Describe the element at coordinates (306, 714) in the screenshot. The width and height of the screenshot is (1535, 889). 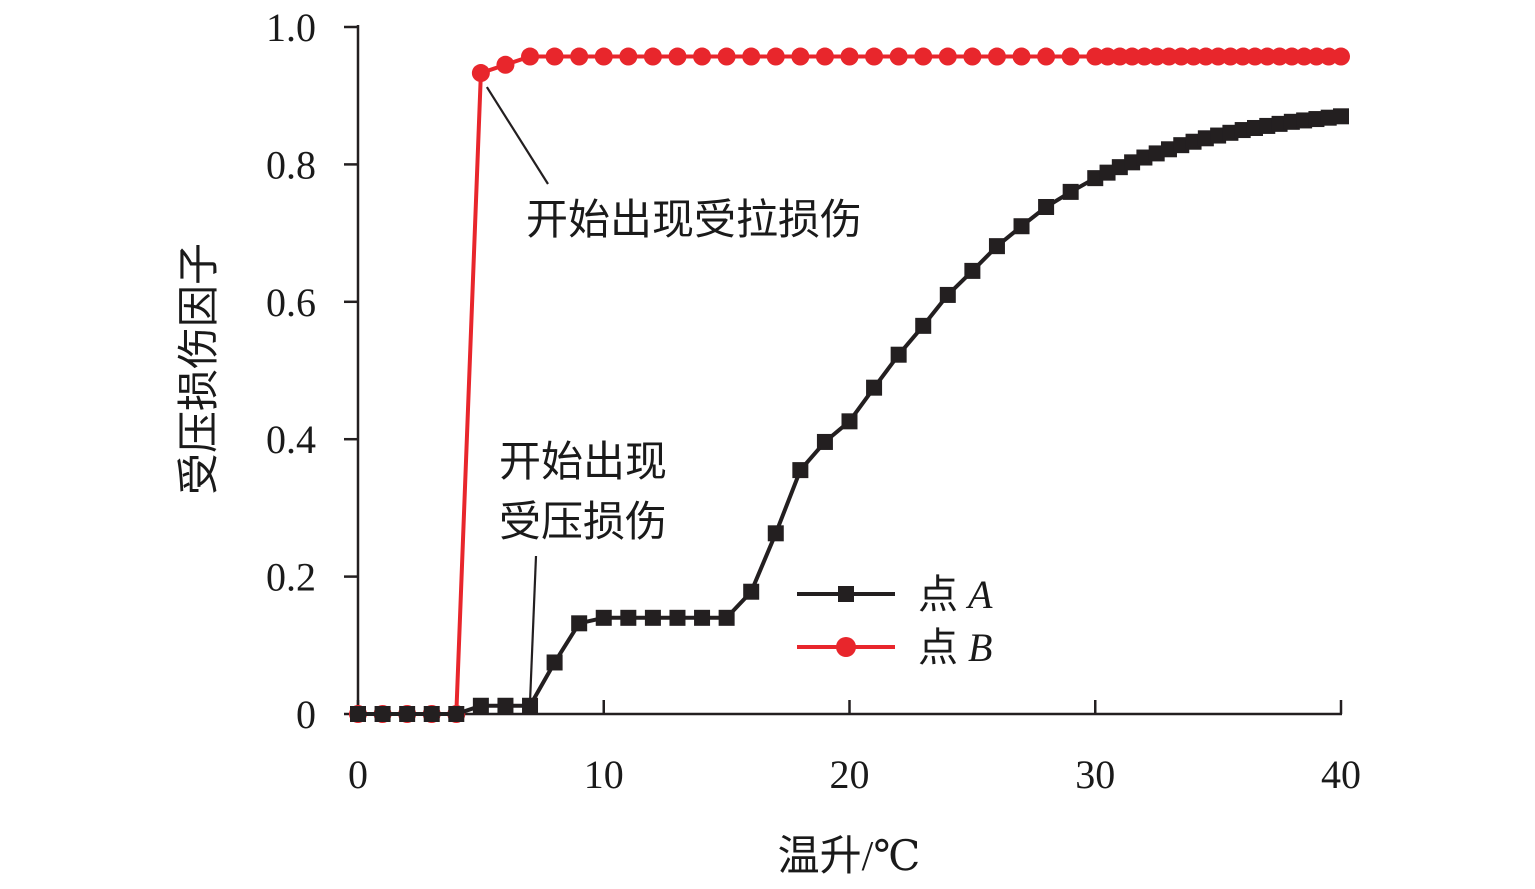
I see `y-tick-label: 0` at that location.